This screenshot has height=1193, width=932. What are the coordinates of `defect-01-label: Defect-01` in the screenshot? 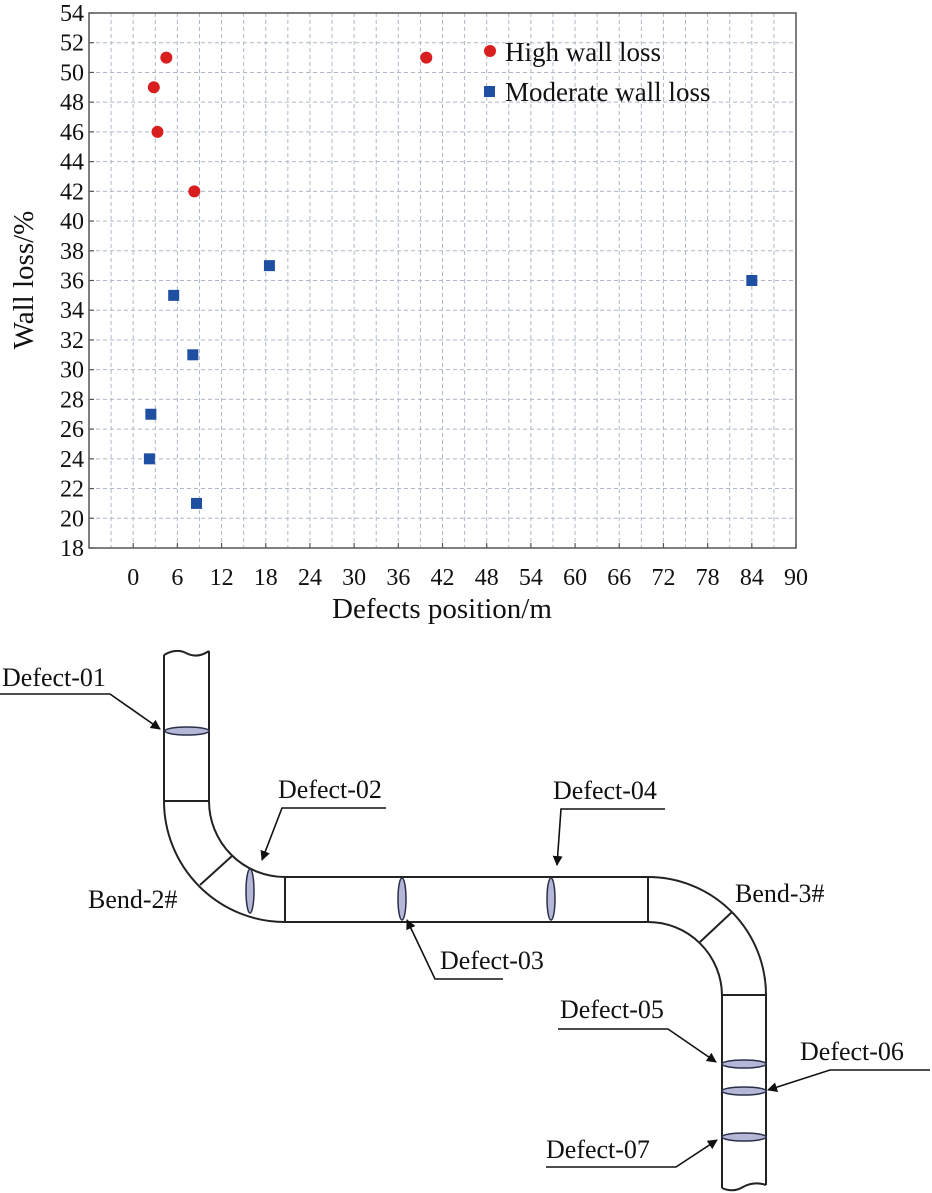 It's located at (54, 677).